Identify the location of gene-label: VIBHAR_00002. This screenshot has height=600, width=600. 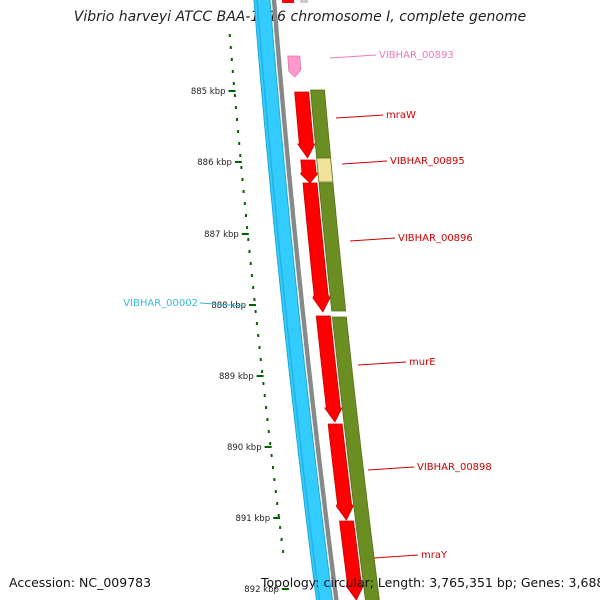
(160, 303).